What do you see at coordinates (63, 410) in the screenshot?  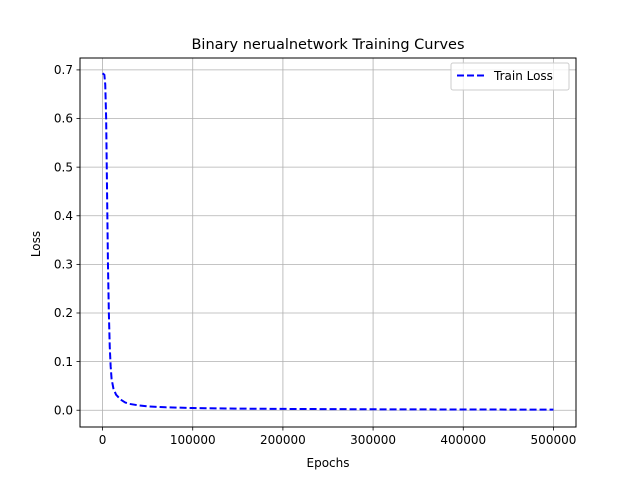 I see `y-tick-label: 0.0` at bounding box center [63, 410].